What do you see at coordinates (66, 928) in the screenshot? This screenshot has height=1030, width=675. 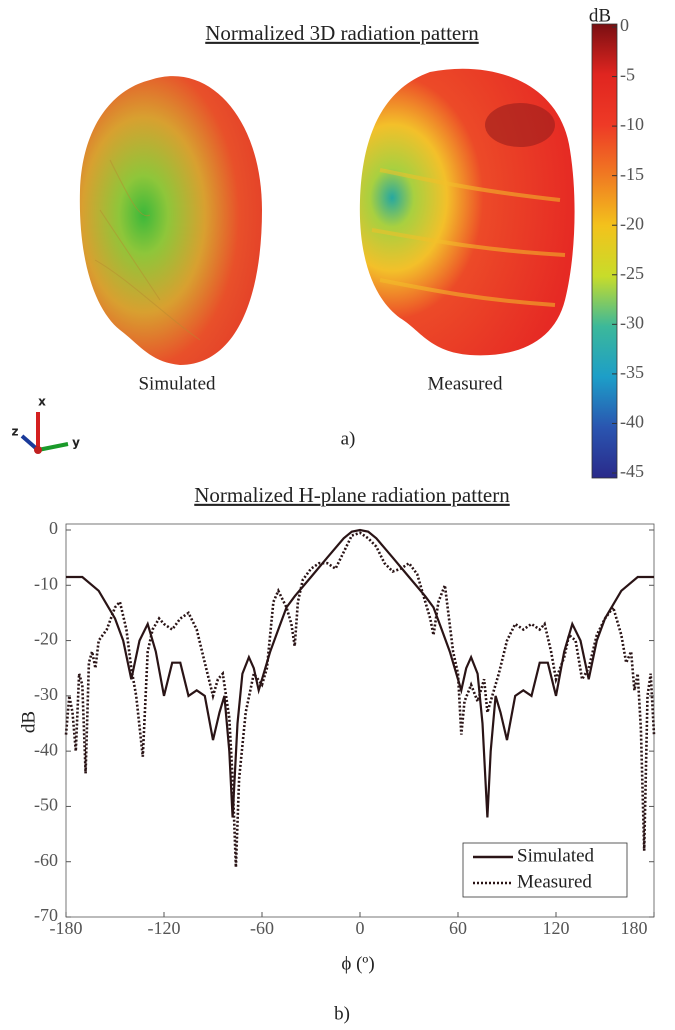 I see `x-tick-label: -180` at bounding box center [66, 928].